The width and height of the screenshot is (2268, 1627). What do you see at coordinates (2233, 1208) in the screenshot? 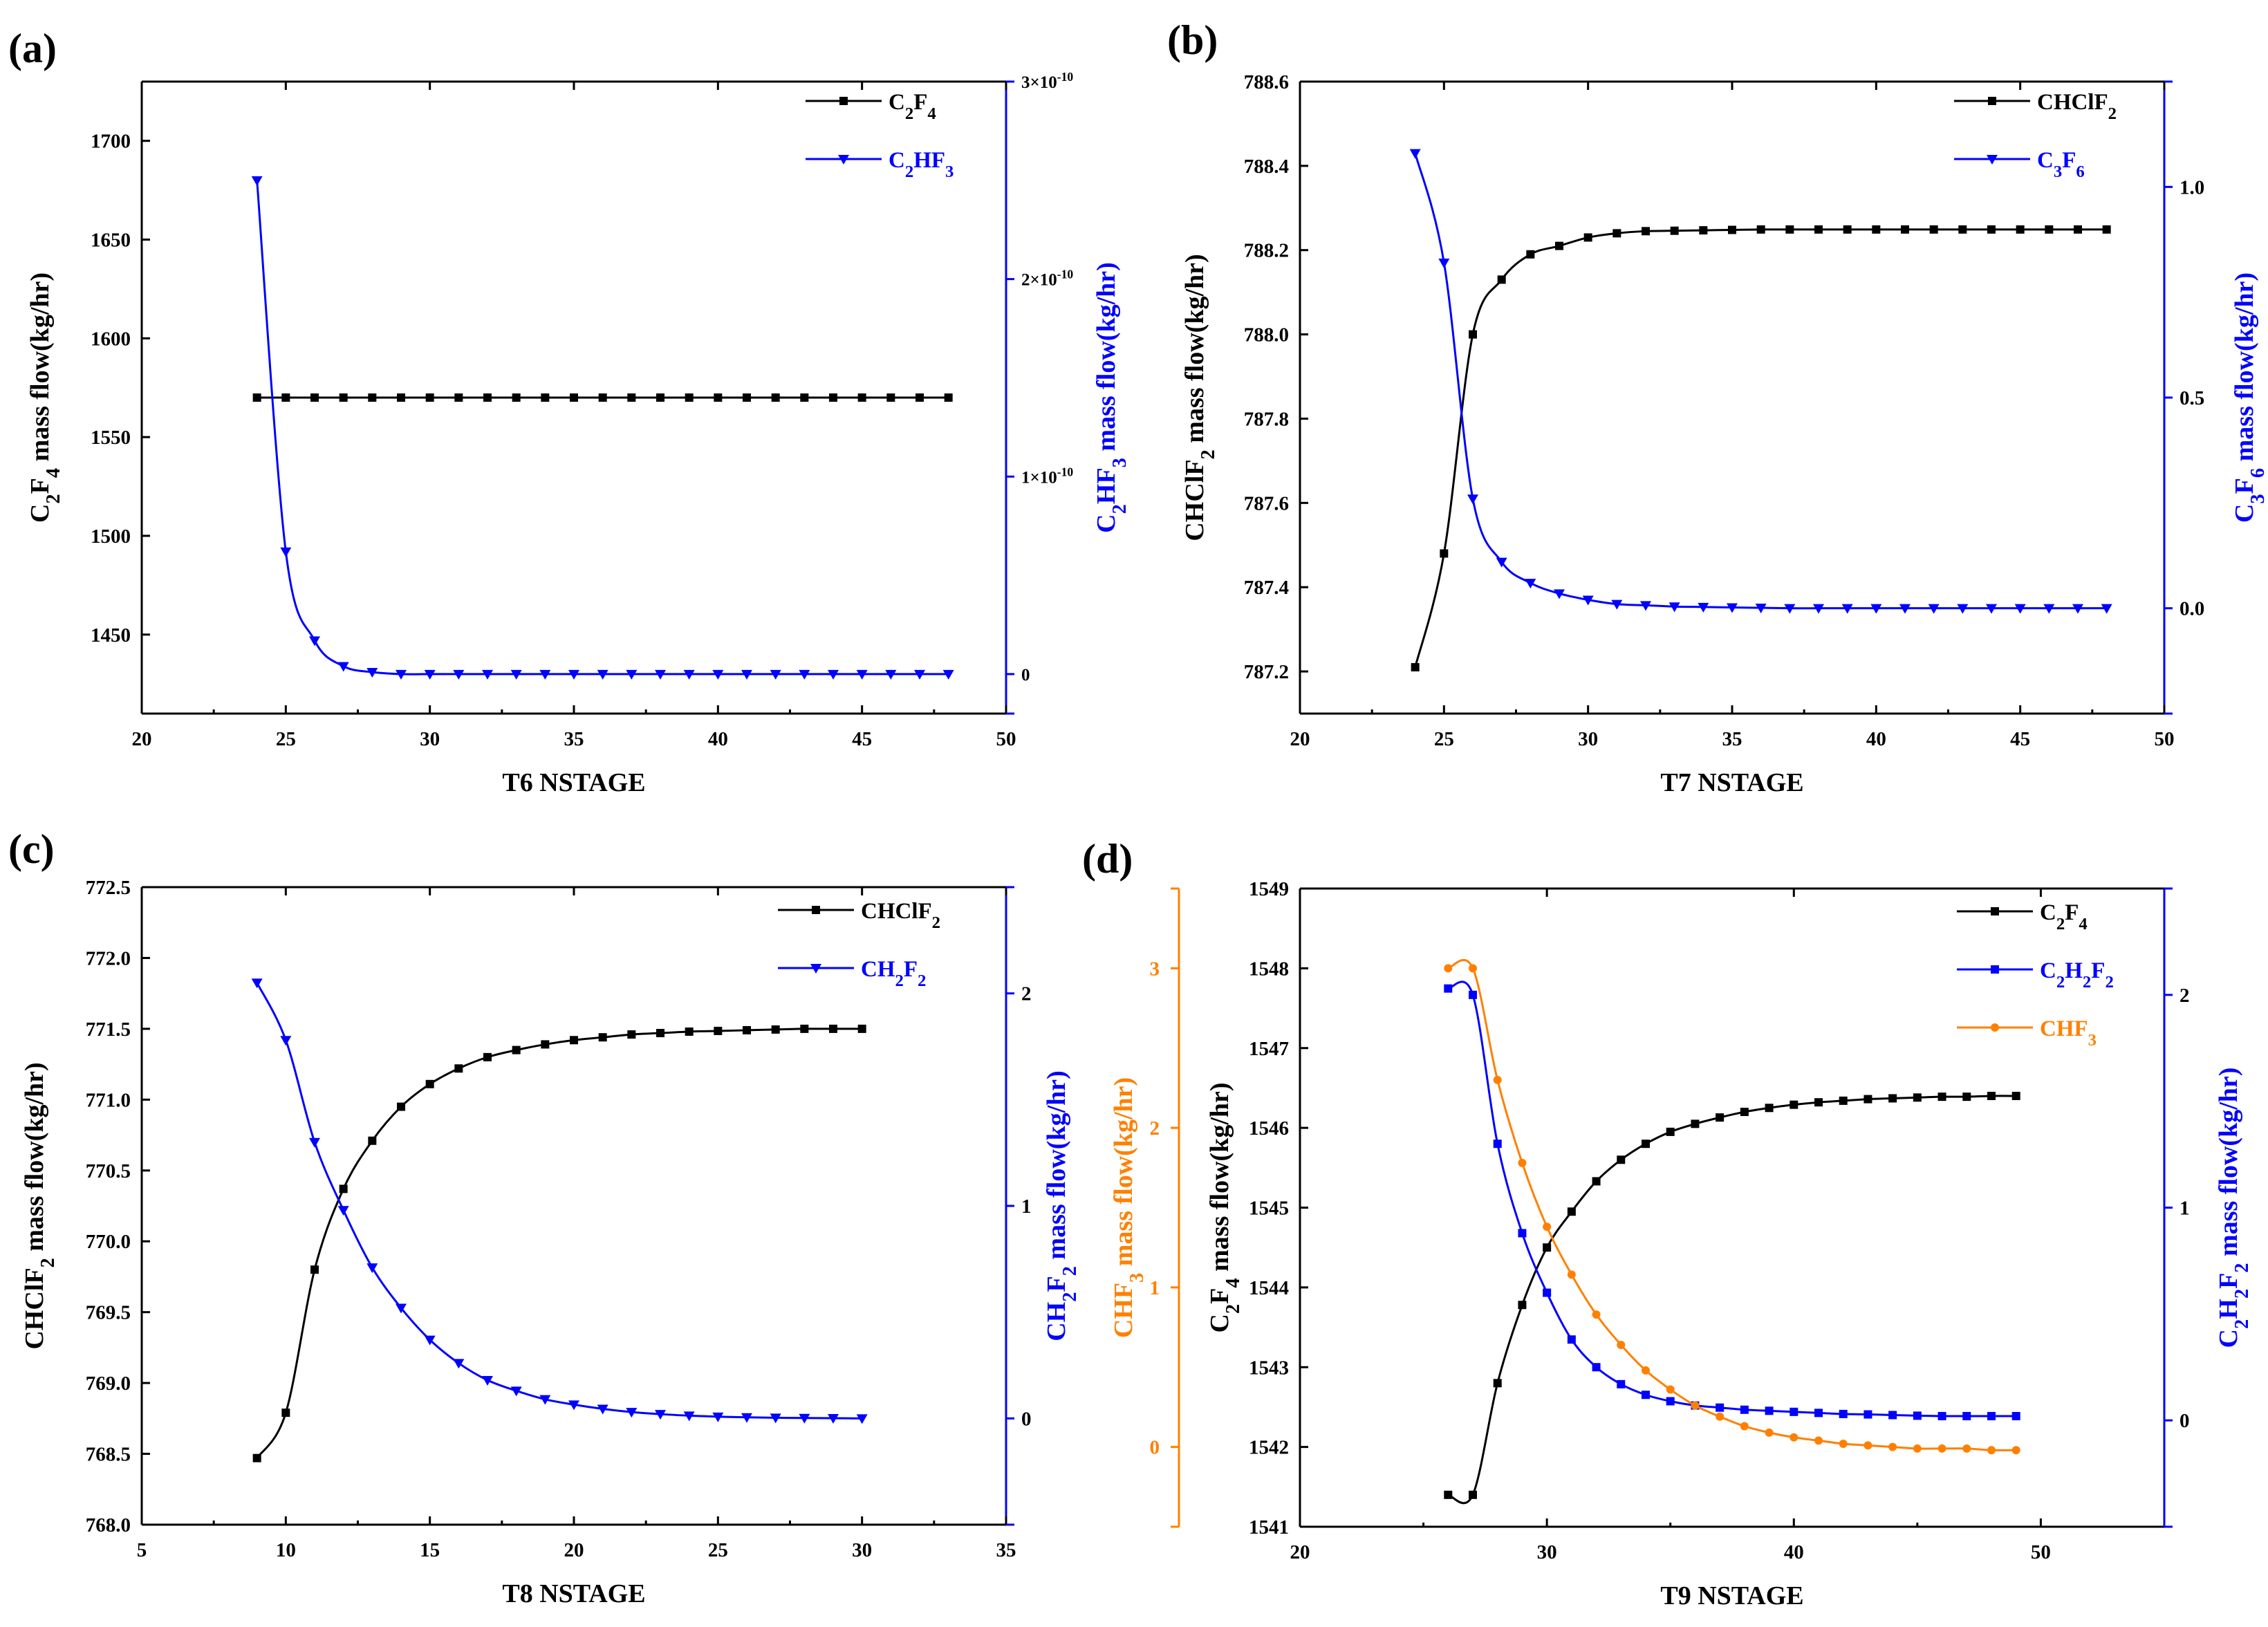
I see `y-right-axis-title: C2H2F2 mass flow(kg/hr)` at bounding box center [2233, 1208].